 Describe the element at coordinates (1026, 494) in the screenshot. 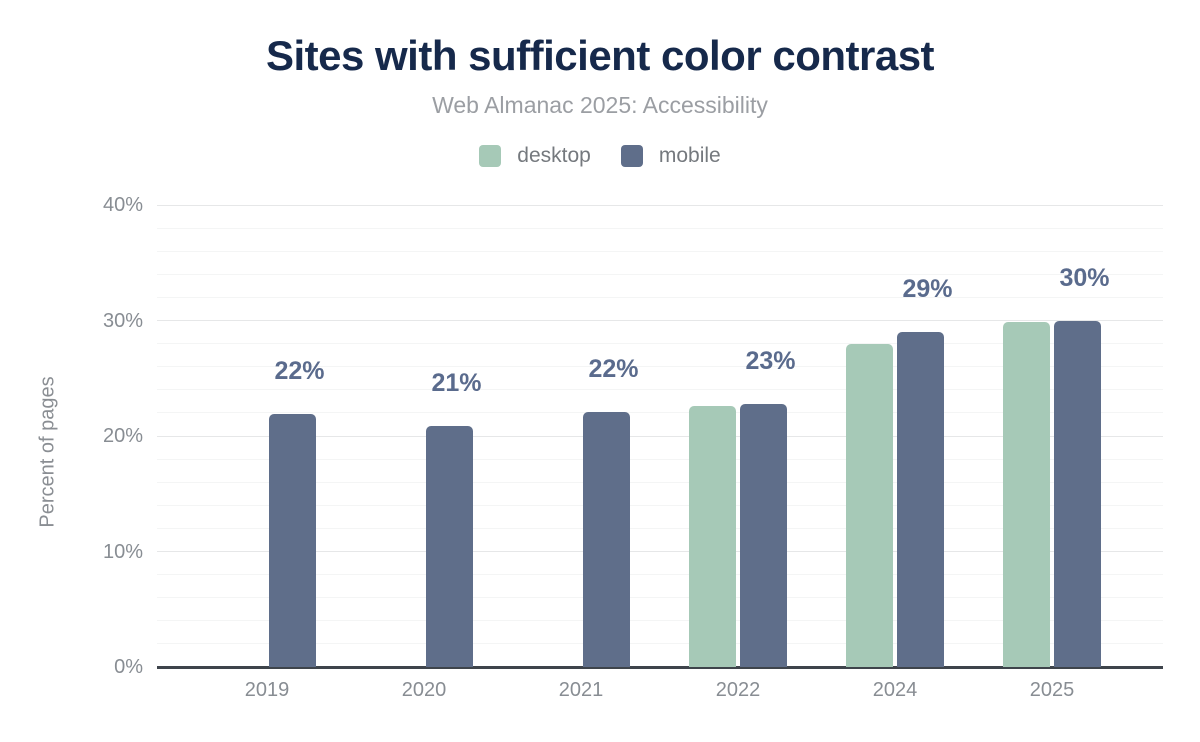

I see `bar-desktop-2025` at that location.